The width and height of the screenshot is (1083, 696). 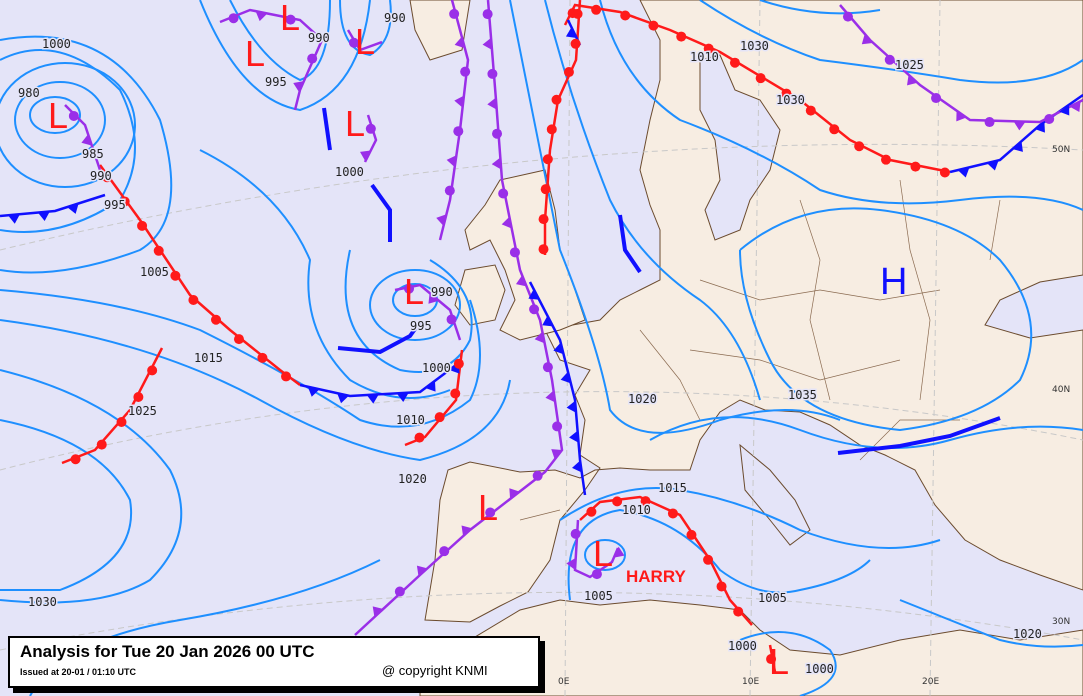 I want to click on graticule-label: 50N, so click(x=1061, y=150).